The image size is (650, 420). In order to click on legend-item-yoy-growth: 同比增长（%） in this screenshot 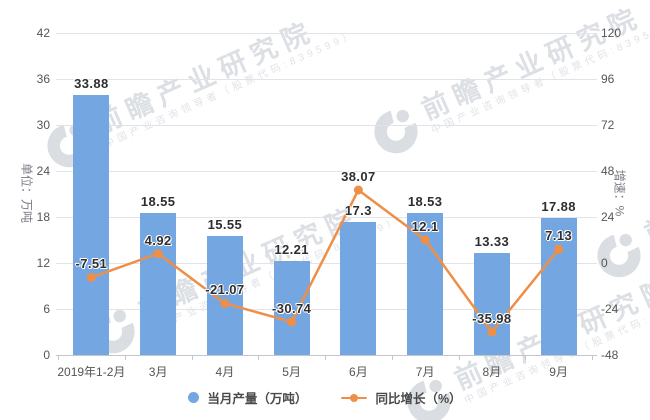, I will do `click(401, 397)`.